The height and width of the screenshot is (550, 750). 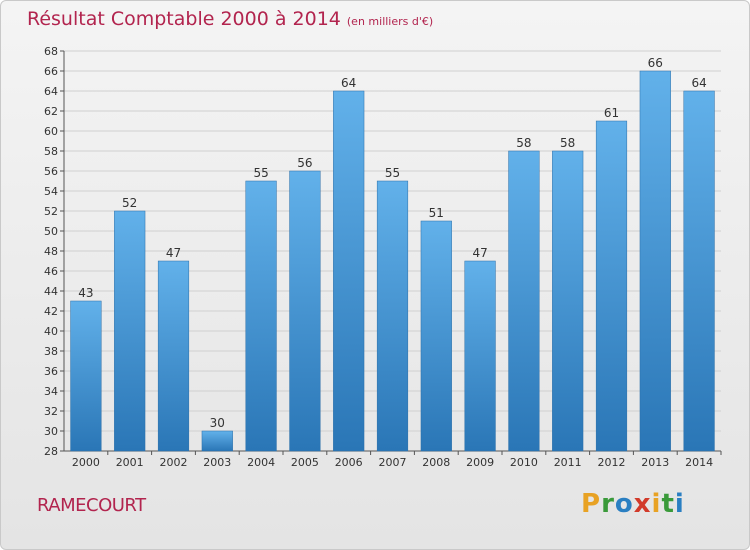 What do you see at coordinates (390, 21) in the screenshot?
I see `chart-subtitle: (en milliers d'€)` at bounding box center [390, 21].